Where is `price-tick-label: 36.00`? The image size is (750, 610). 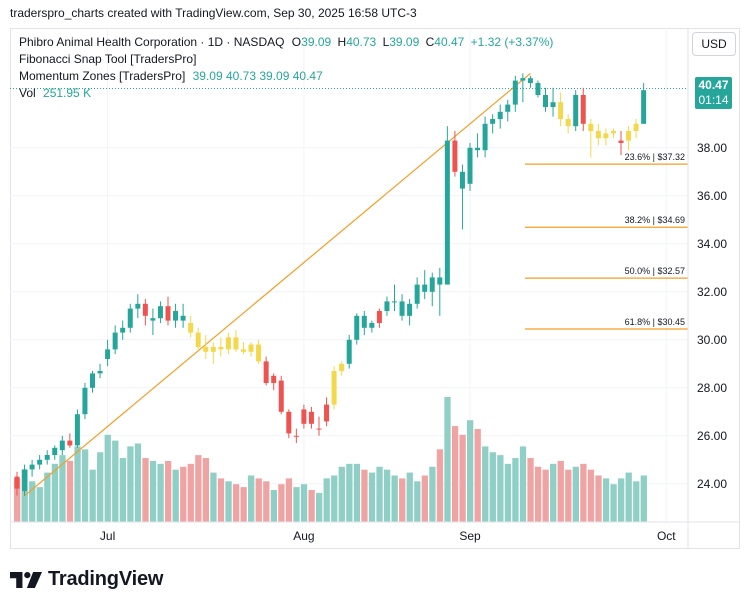
price-tick-label: 36.00 is located at coordinates (712, 196).